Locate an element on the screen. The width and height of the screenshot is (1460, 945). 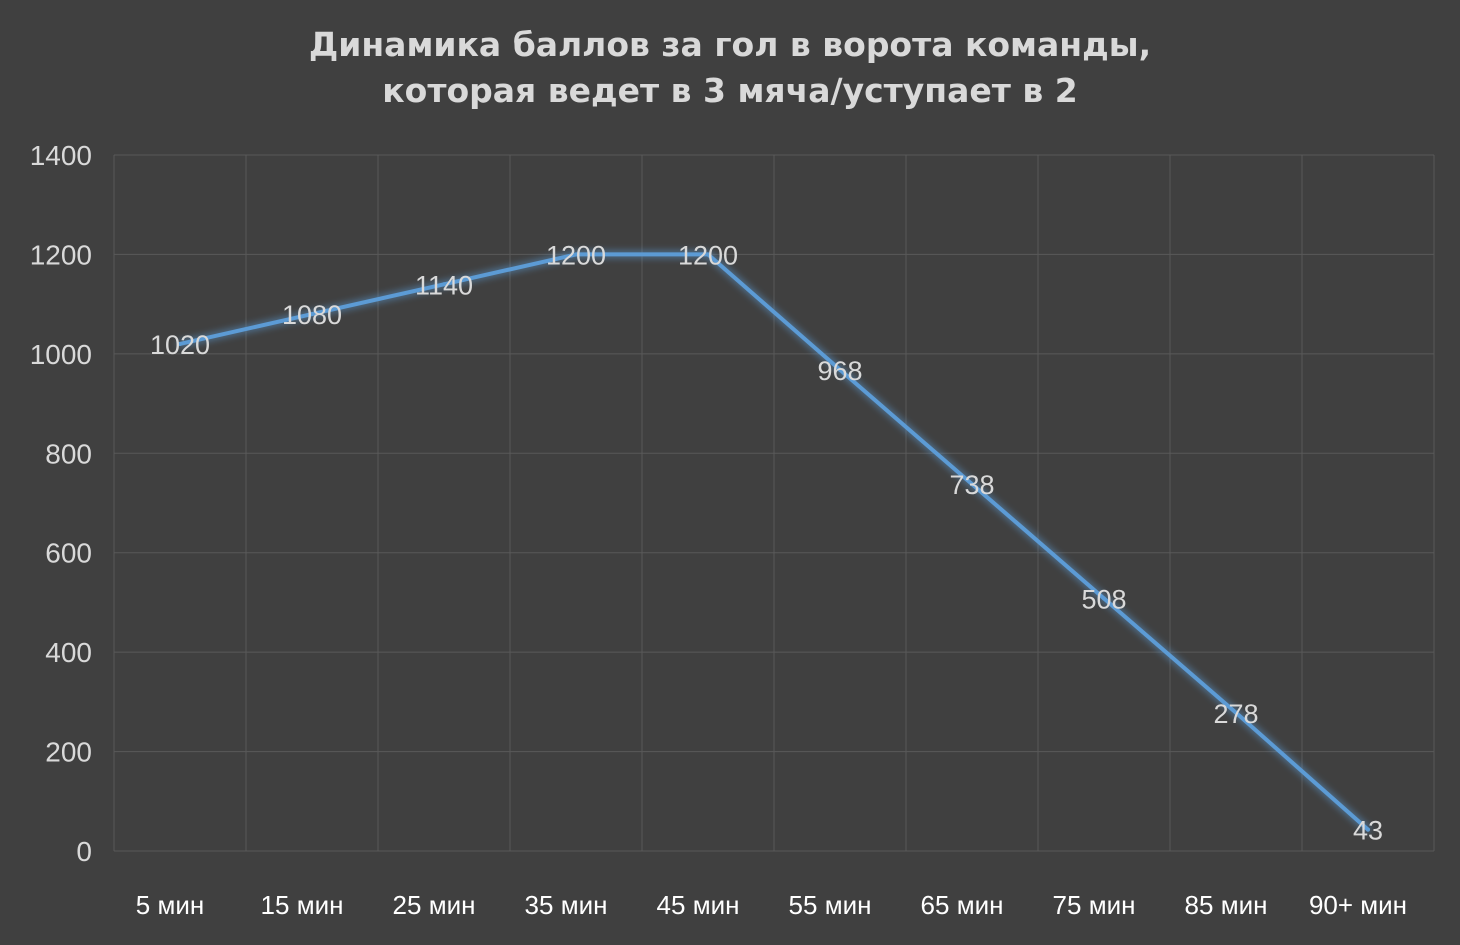
data-label: 43 is located at coordinates (1368, 831).